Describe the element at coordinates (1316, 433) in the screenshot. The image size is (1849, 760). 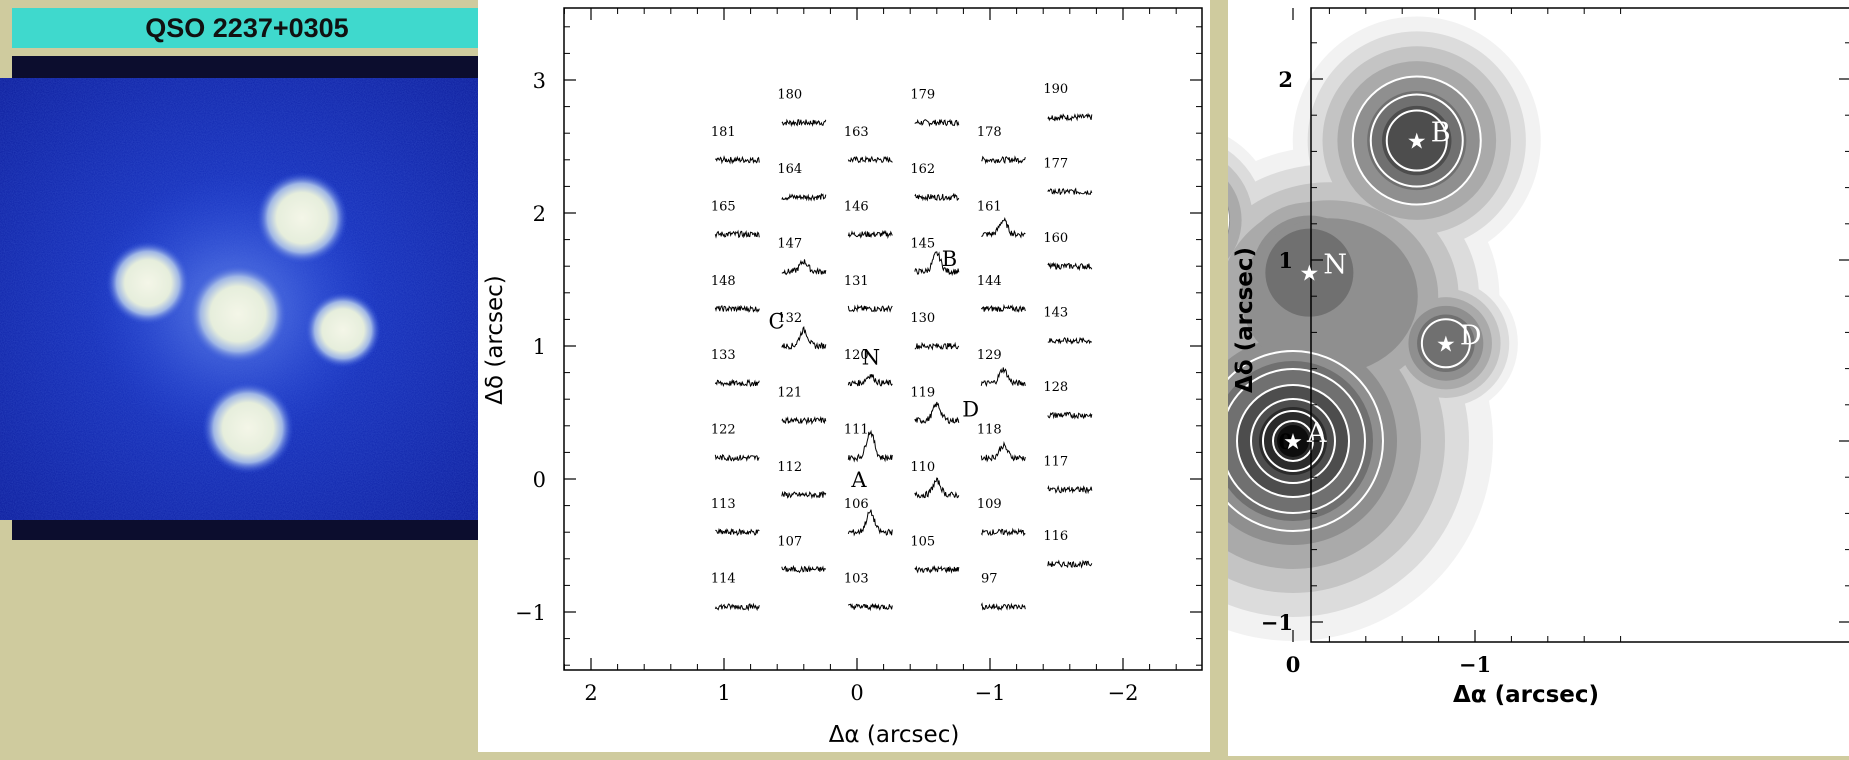
I see `component-label: A` at that location.